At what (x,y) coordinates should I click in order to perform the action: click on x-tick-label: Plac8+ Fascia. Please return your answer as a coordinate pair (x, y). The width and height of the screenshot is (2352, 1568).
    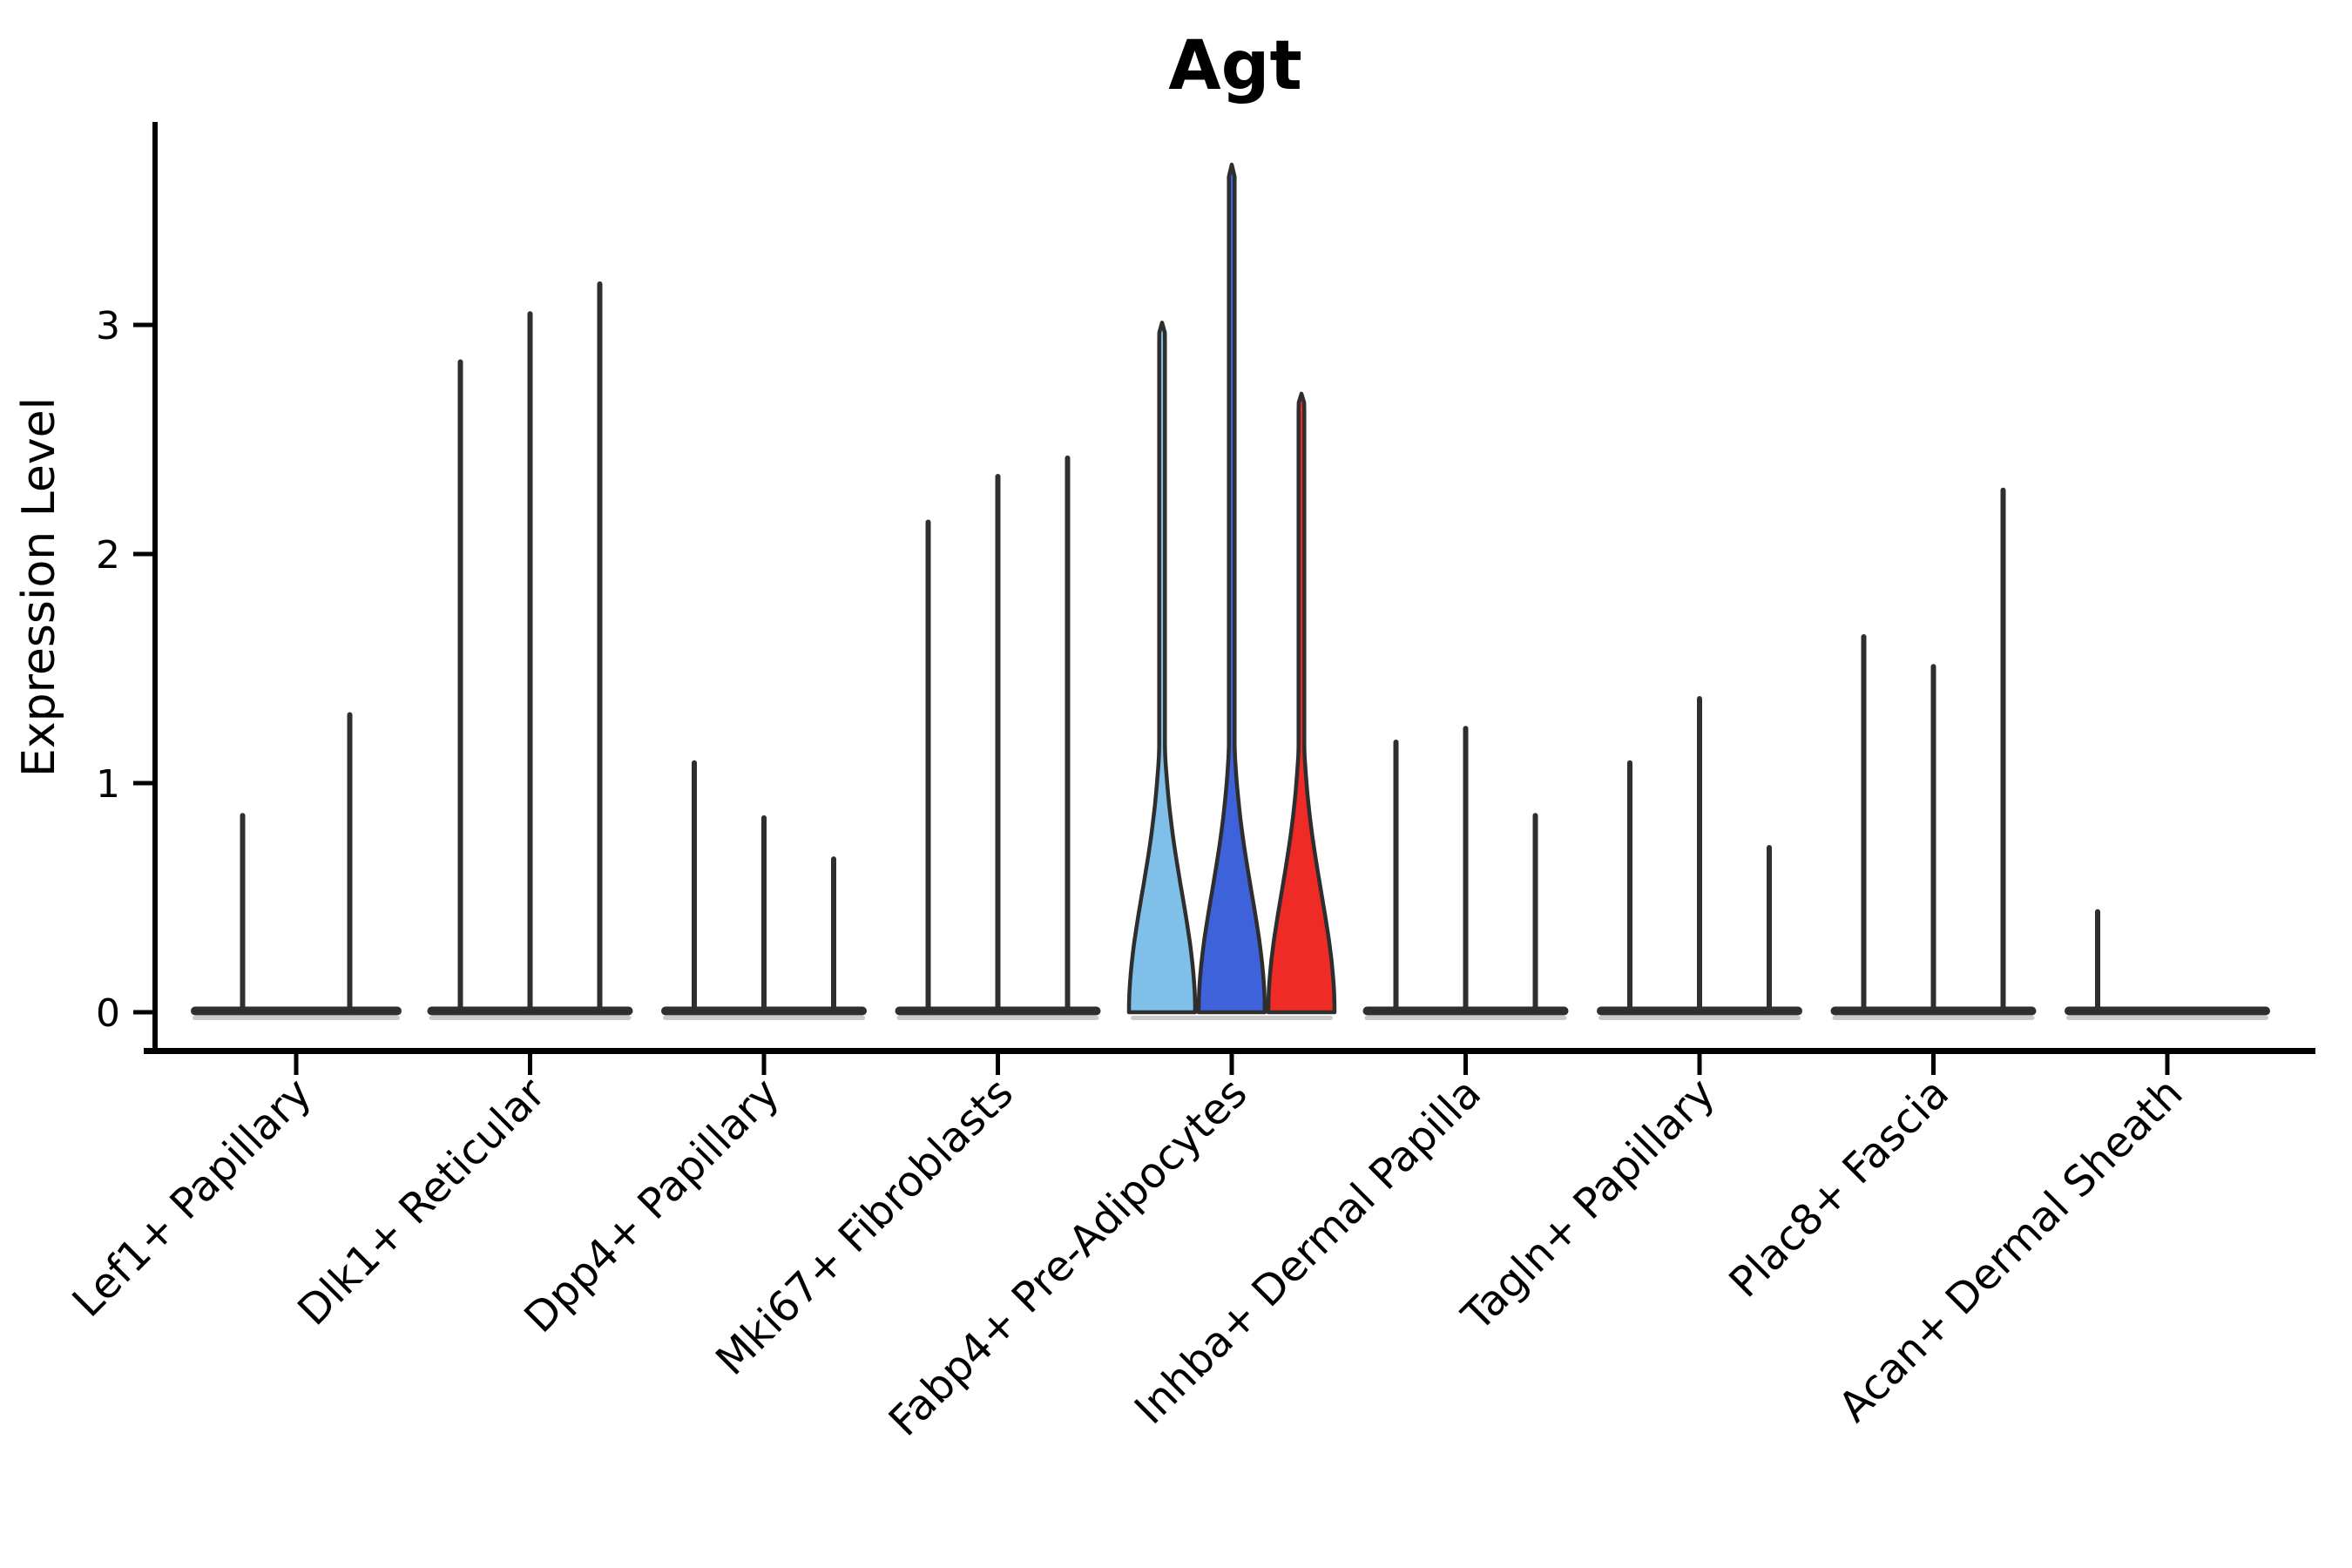
    Looking at the image, I should click on (1839, 1188).